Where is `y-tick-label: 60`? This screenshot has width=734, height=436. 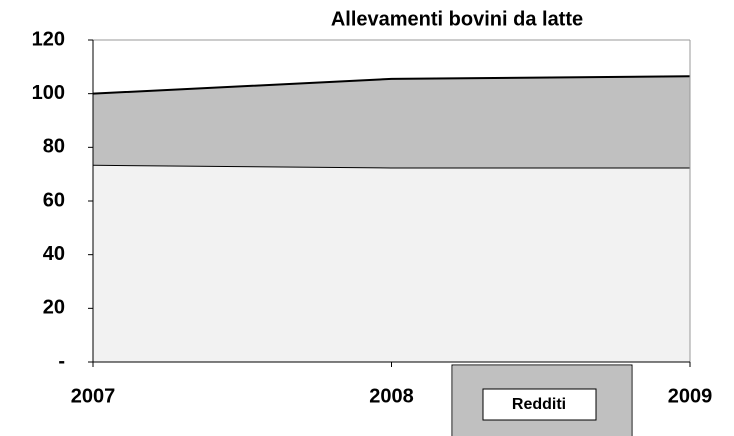 y-tick-label: 60 is located at coordinates (54, 200).